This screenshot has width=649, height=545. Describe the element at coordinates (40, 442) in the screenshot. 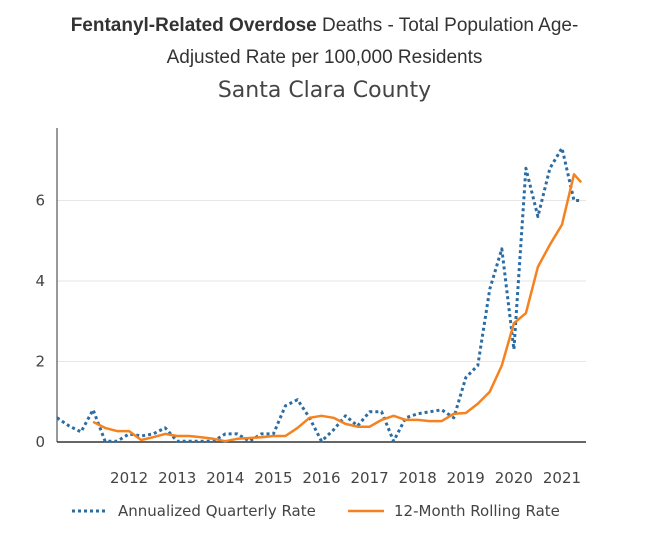

I see `y-tick-label: 0` at that location.